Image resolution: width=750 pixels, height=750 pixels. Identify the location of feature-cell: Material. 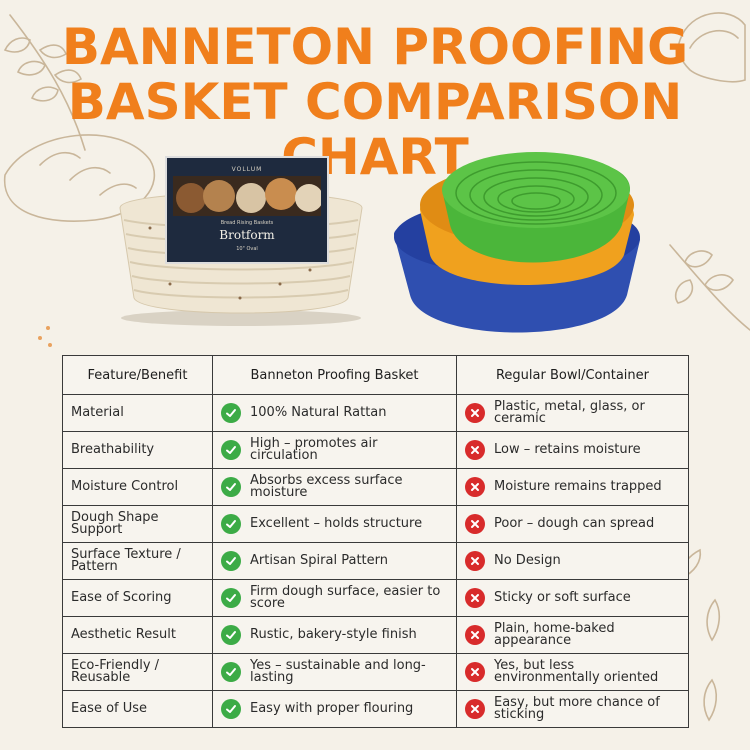
(137, 413).